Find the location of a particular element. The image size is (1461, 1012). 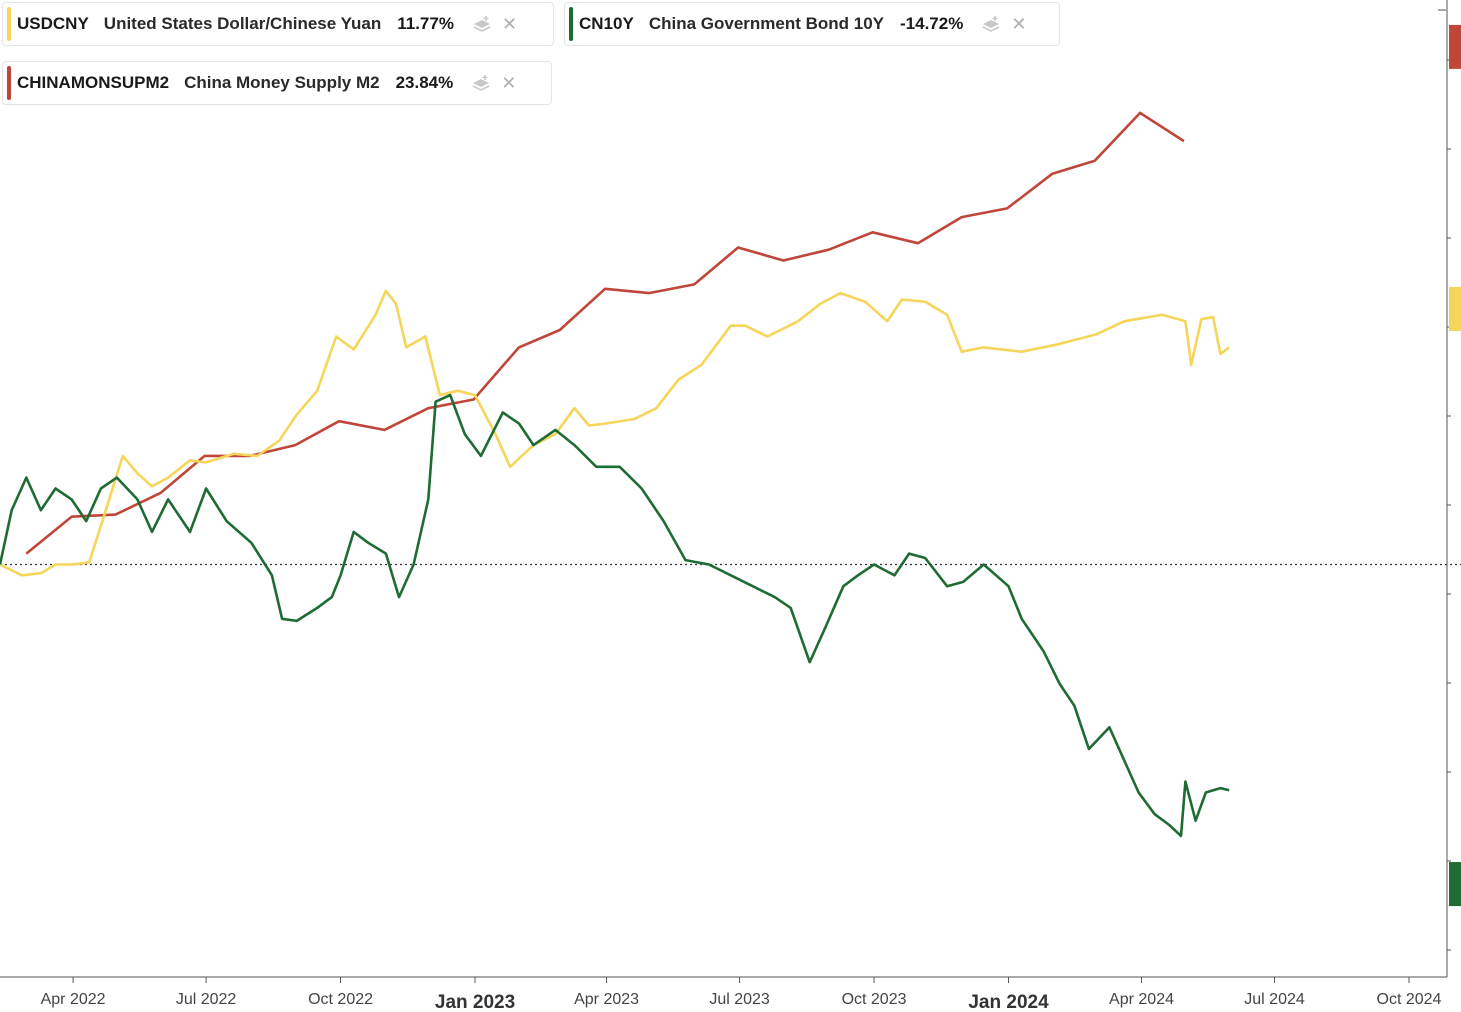

right-axis-markers is located at coordinates (1455, 465).